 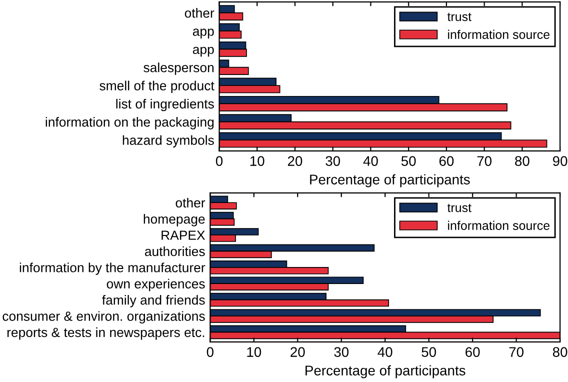 I want to click on y-tick-label: list of ingredients, so click(x=165, y=105).